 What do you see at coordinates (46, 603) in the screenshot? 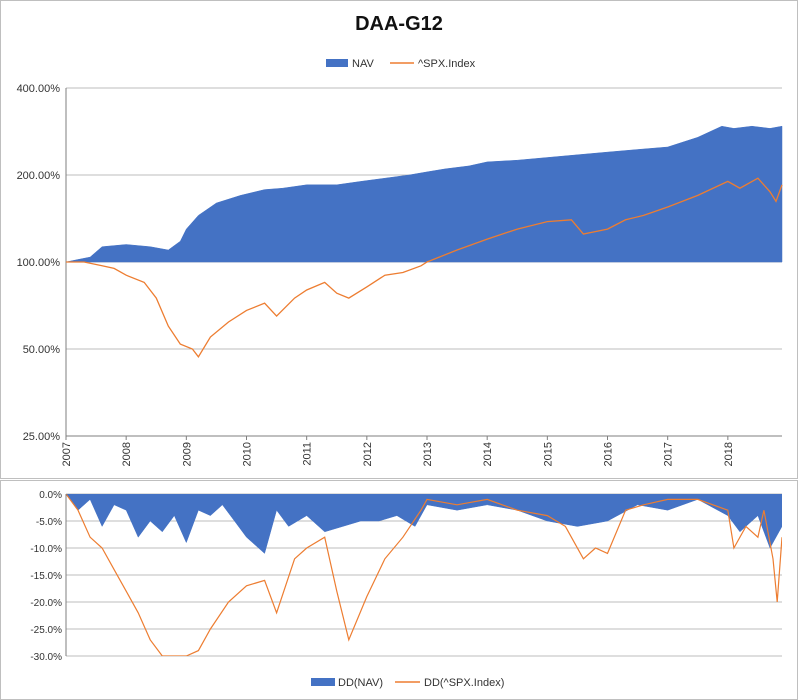
I see `dd-y-tick-label: -20.0%` at bounding box center [46, 603].